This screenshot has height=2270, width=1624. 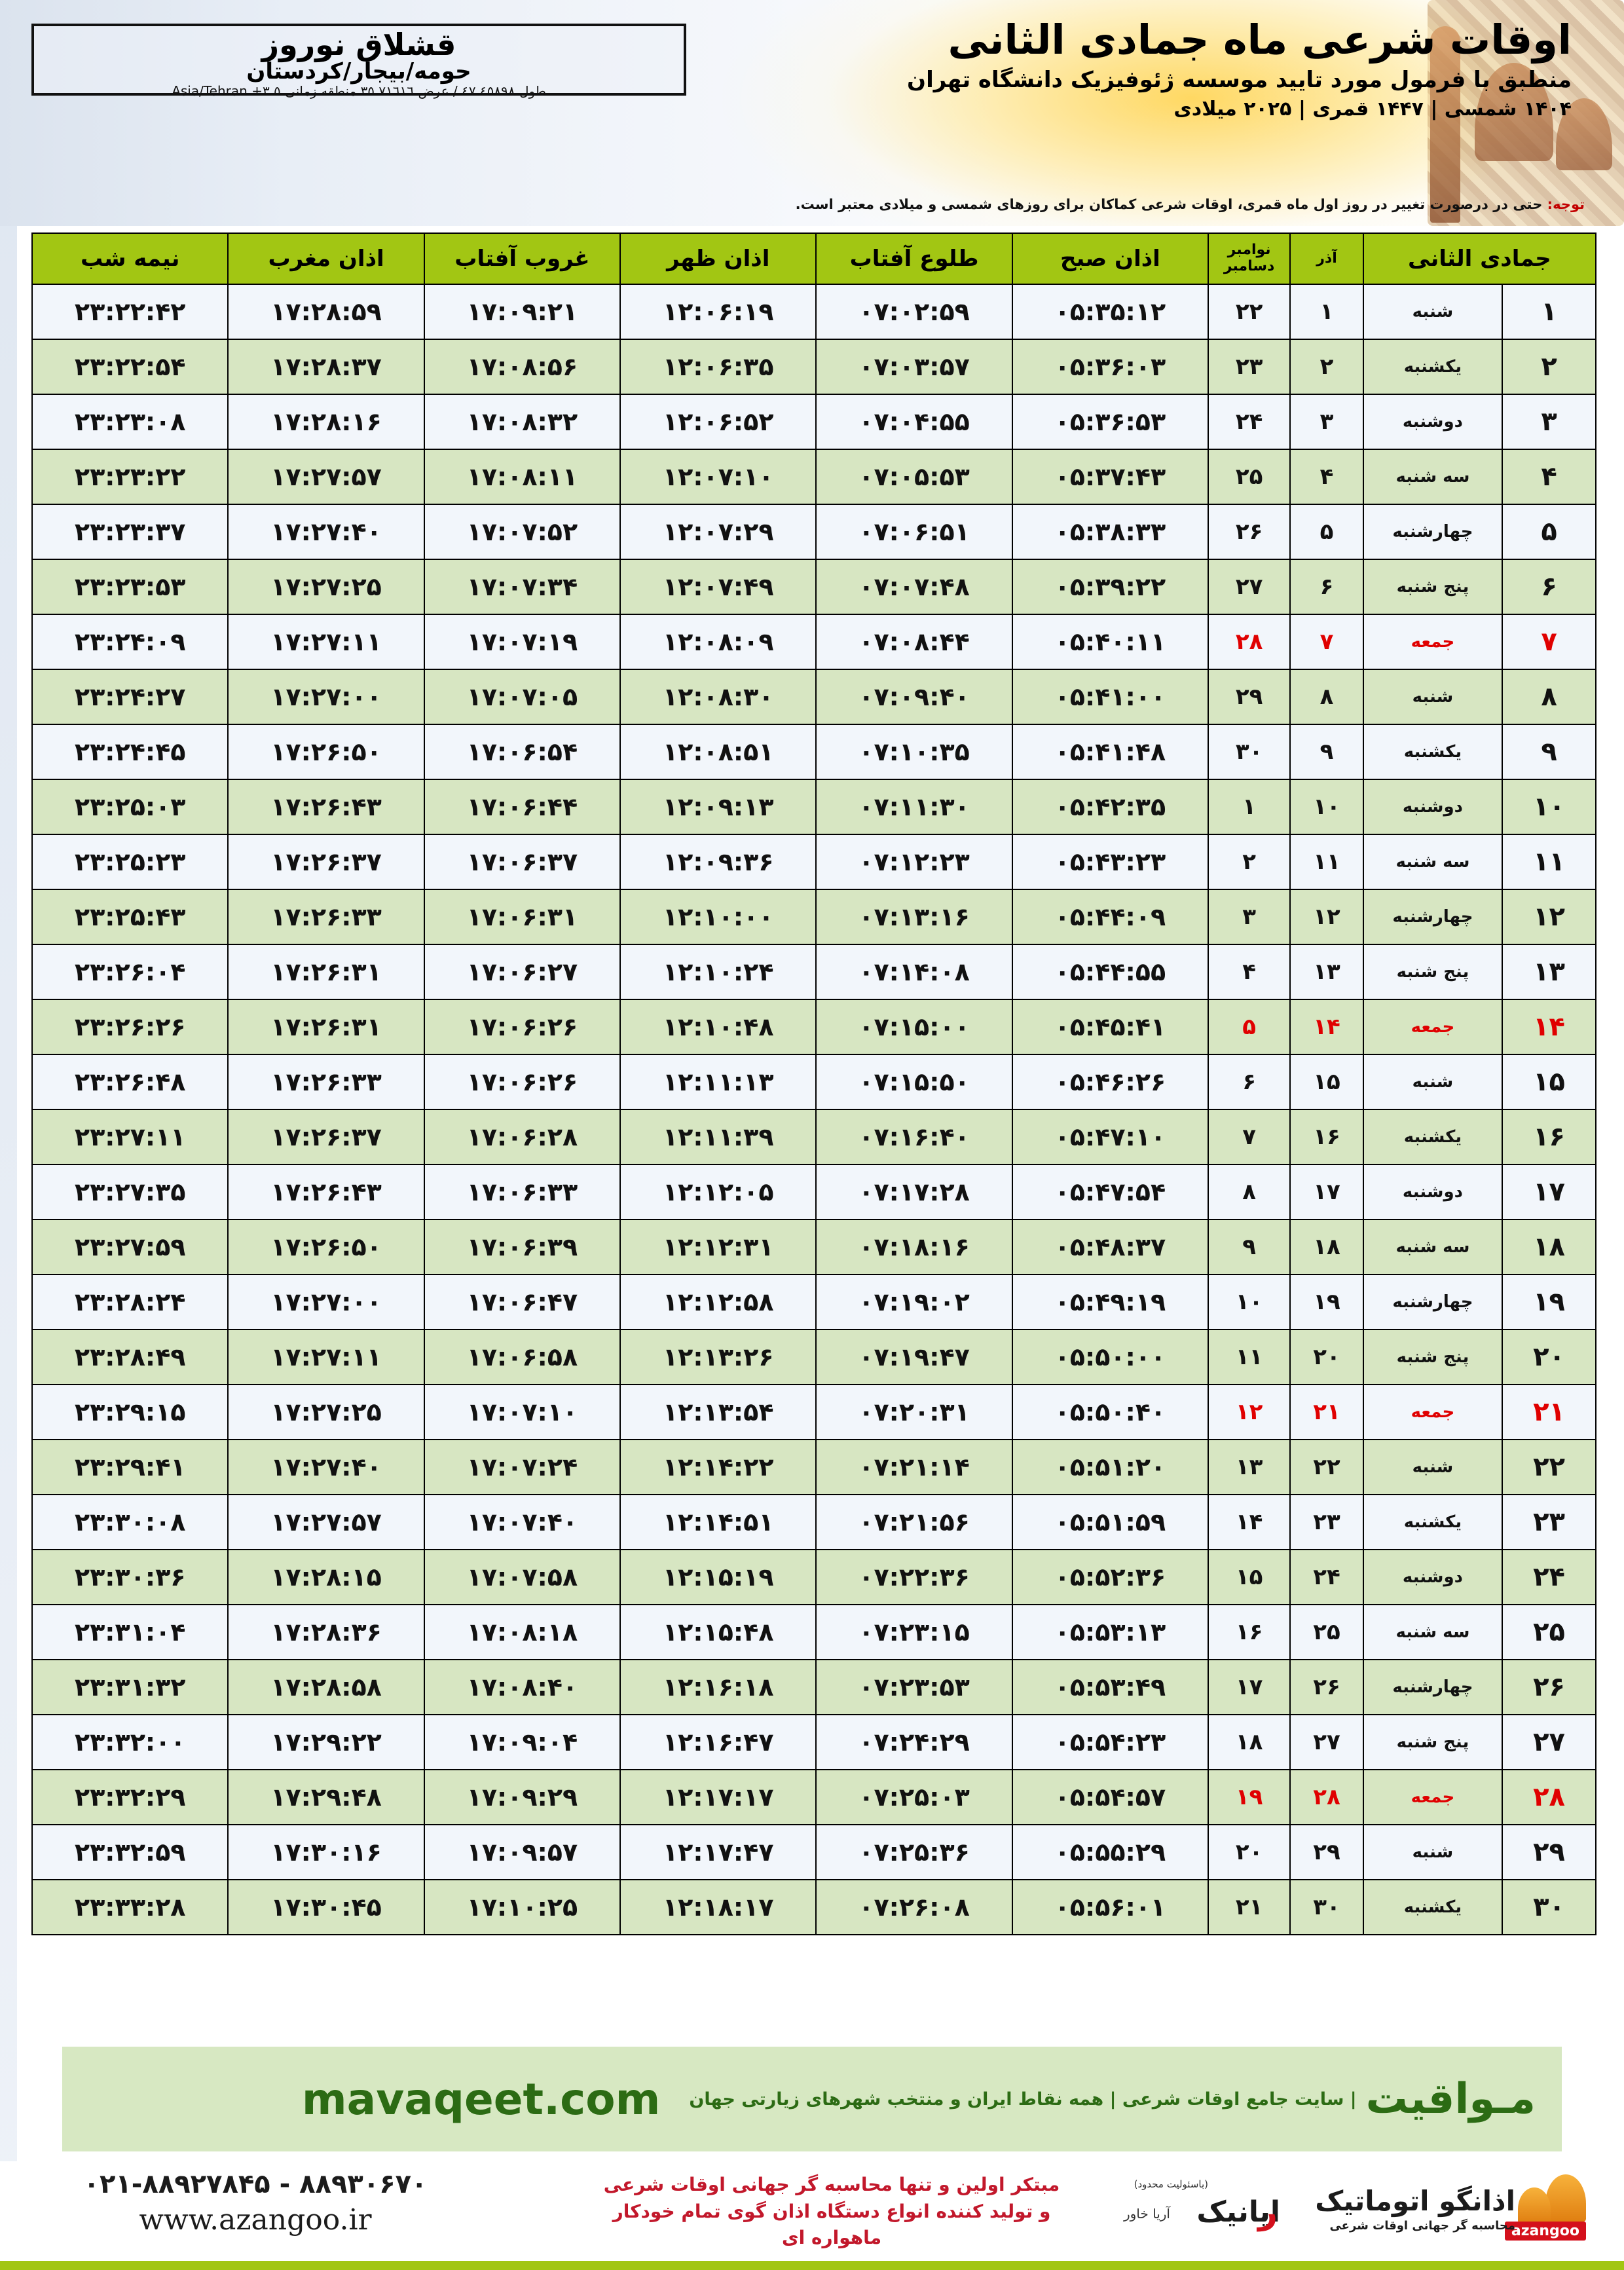 What do you see at coordinates (718, 752) in the screenshot?
I see `time-dhuhr: ۱۲:۰۸:۵۱` at bounding box center [718, 752].